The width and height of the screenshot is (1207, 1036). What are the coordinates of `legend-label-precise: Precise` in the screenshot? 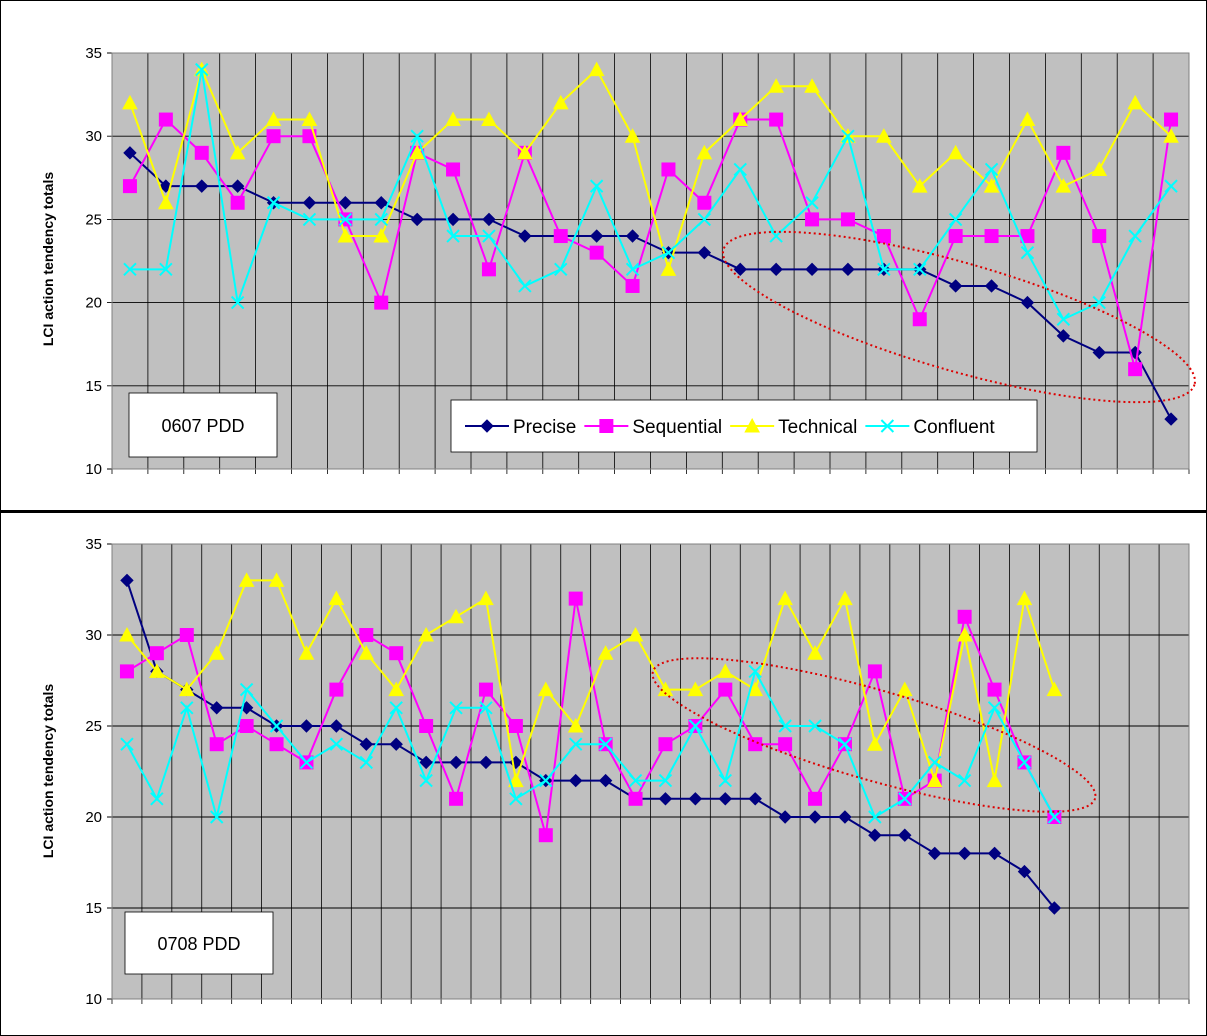 It's located at (544, 427).